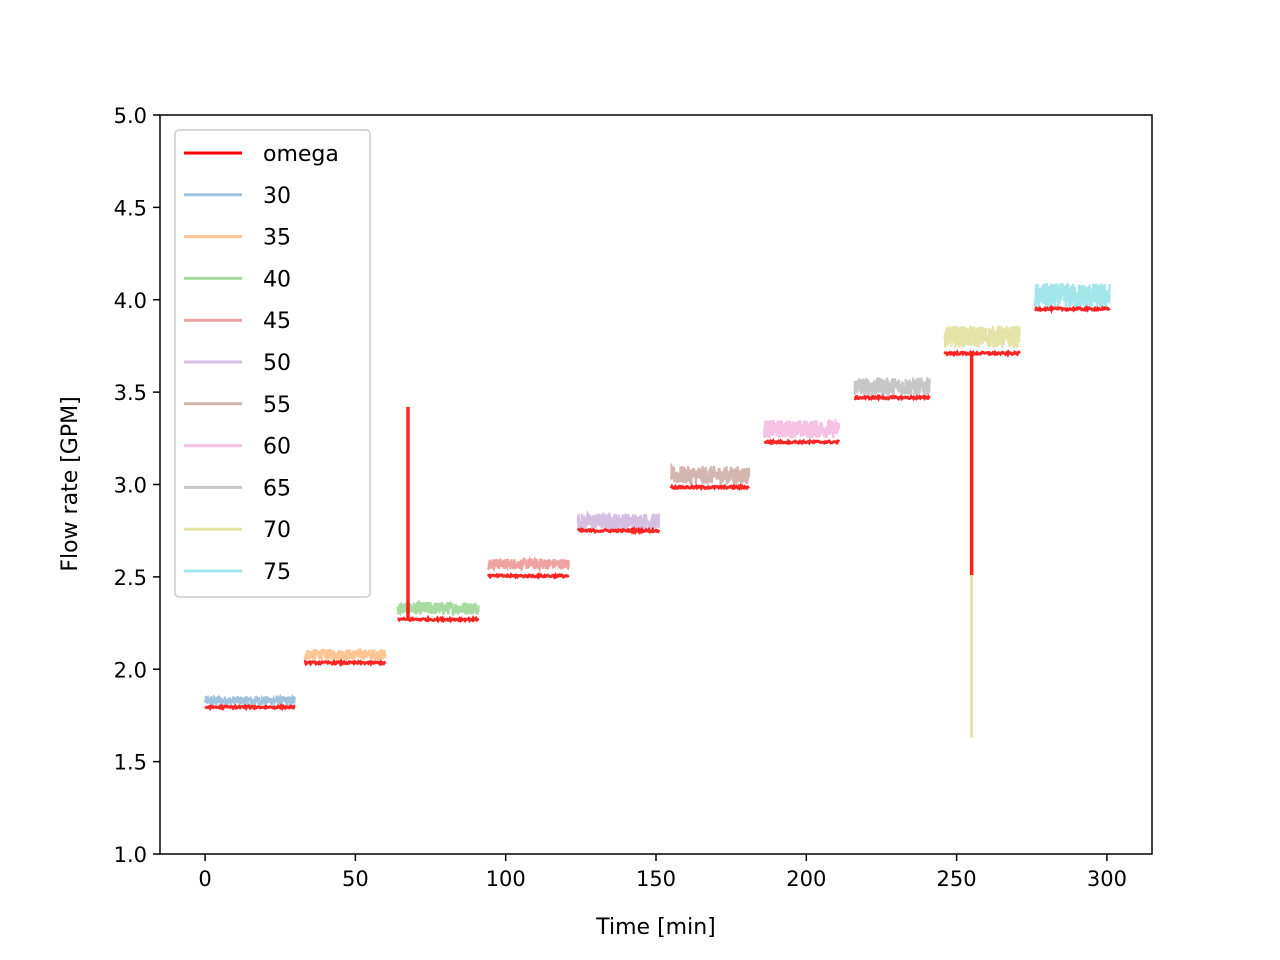 Image resolution: width=1280 pixels, height=960 pixels. I want to click on x-tick-label: 250, so click(957, 879).